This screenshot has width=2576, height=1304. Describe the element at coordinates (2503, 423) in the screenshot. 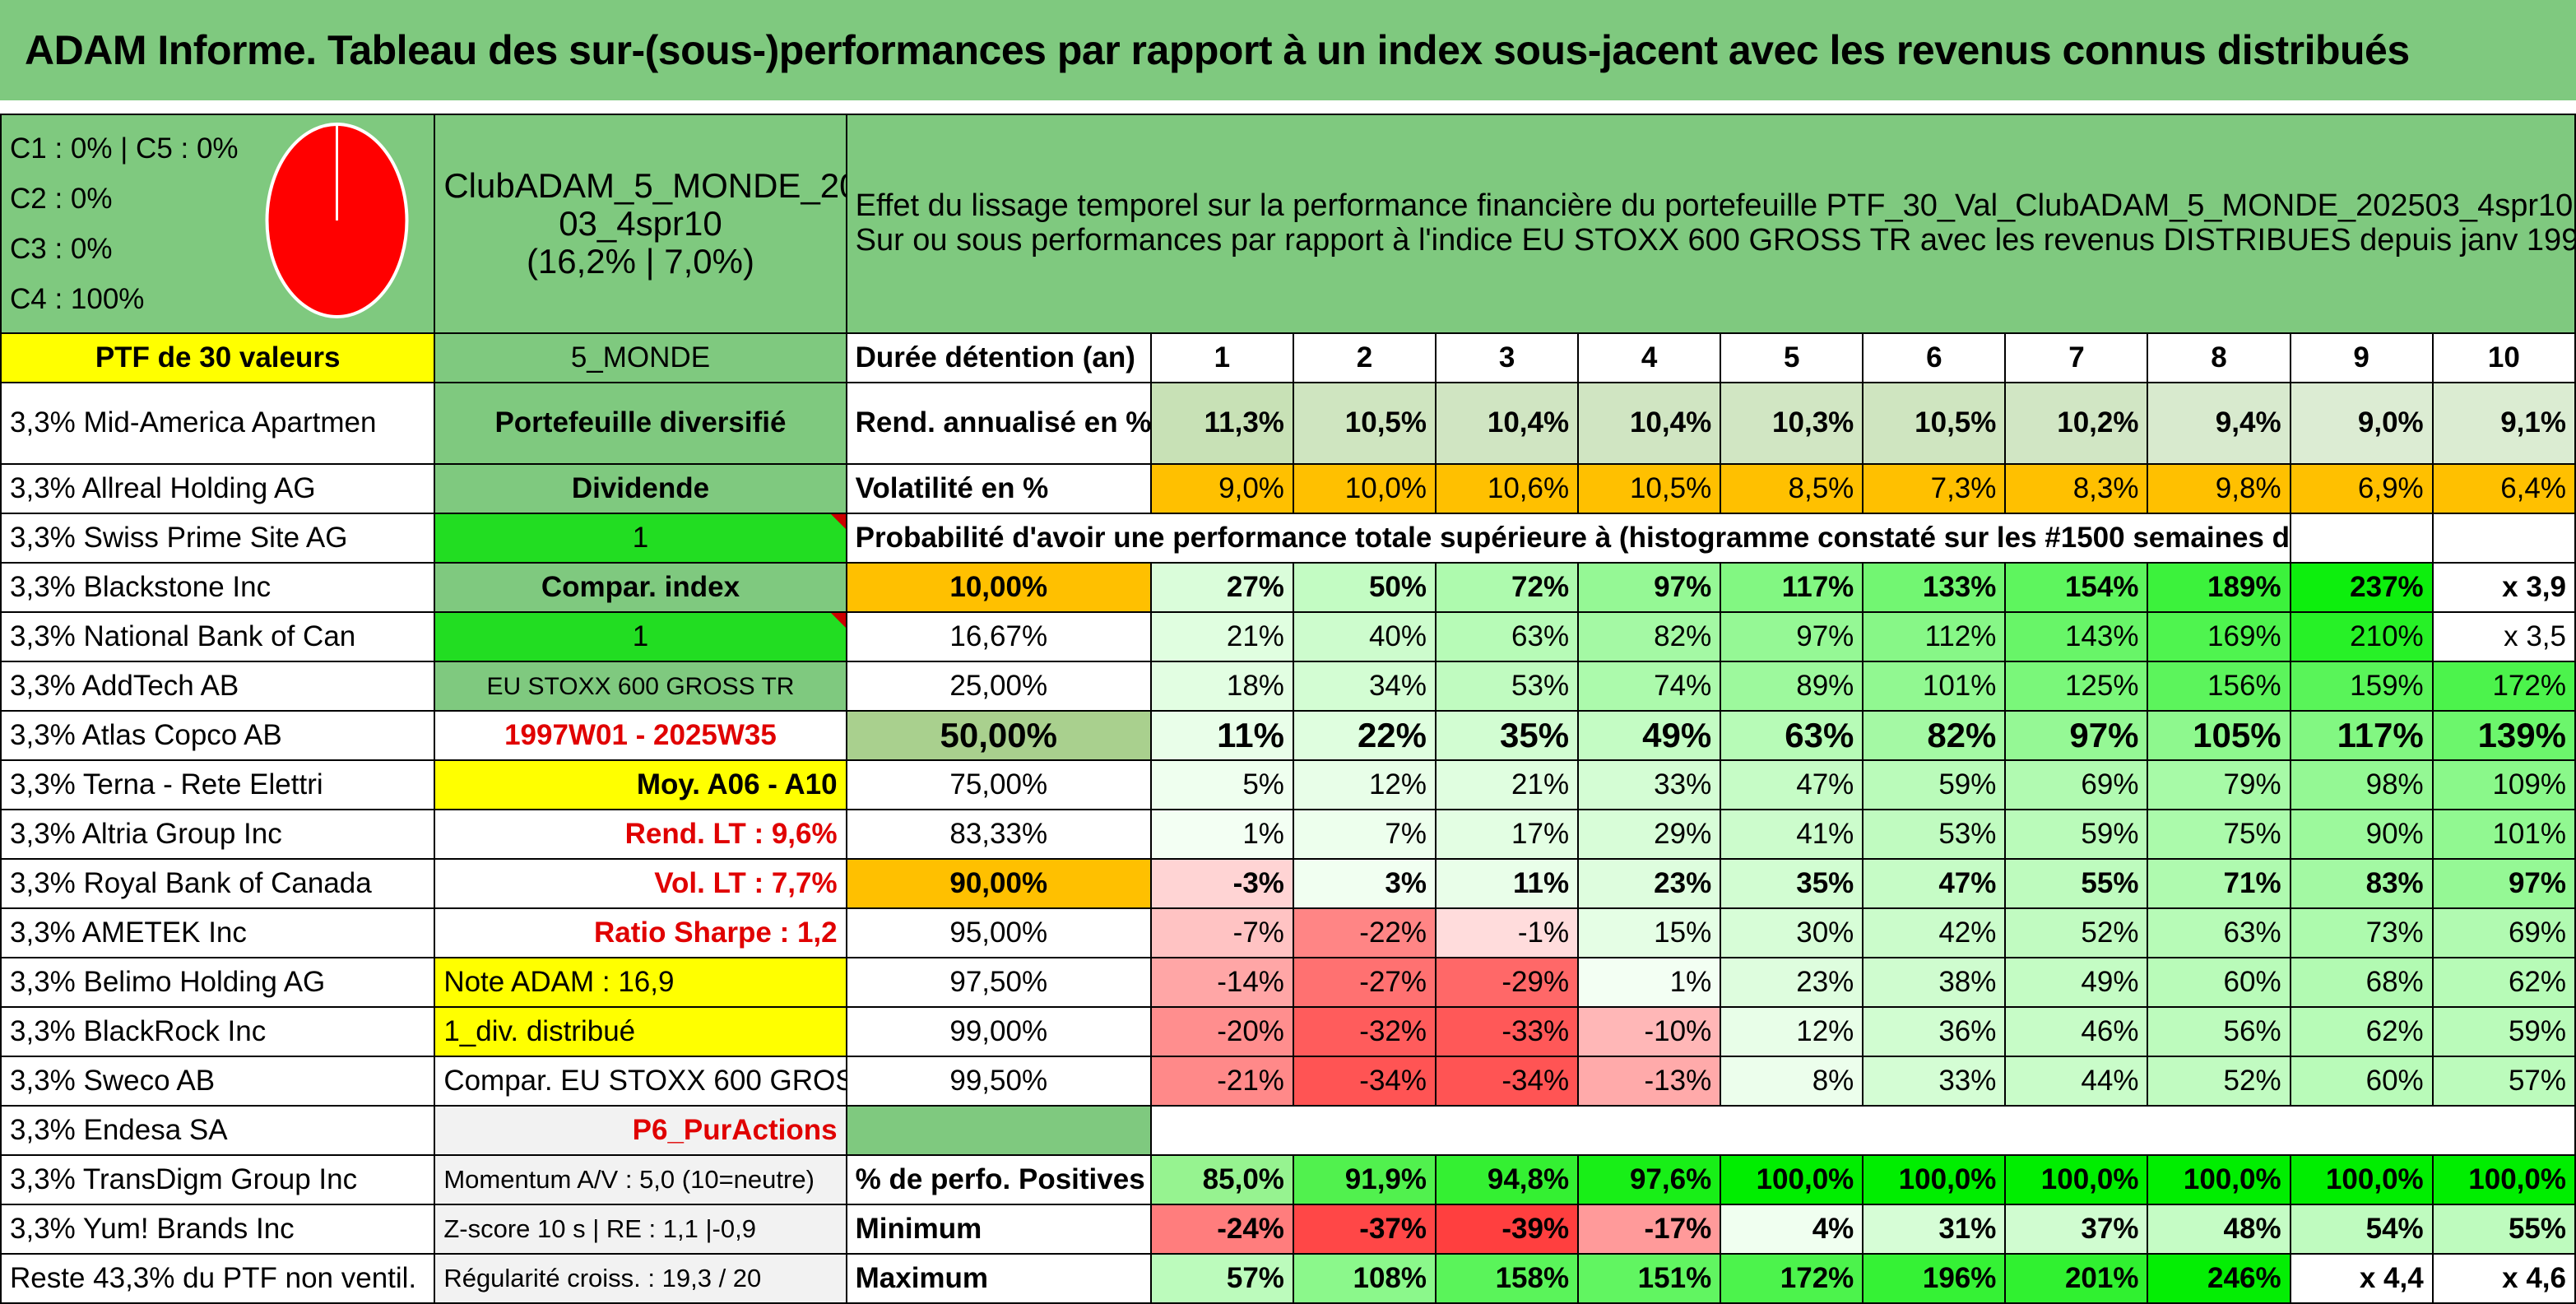

I see `rend-value: 9,1%` at that location.